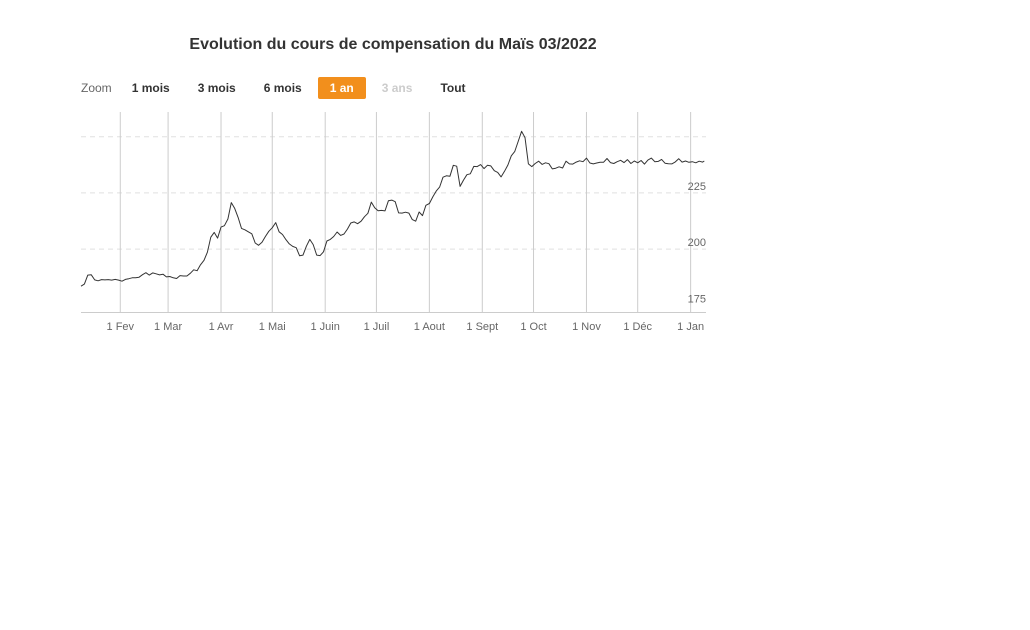  What do you see at coordinates (272, 327) in the screenshot?
I see `x-tick-label: 1 Mai` at bounding box center [272, 327].